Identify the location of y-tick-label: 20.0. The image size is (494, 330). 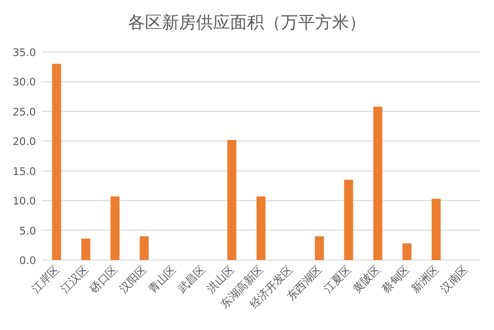
(24, 142).